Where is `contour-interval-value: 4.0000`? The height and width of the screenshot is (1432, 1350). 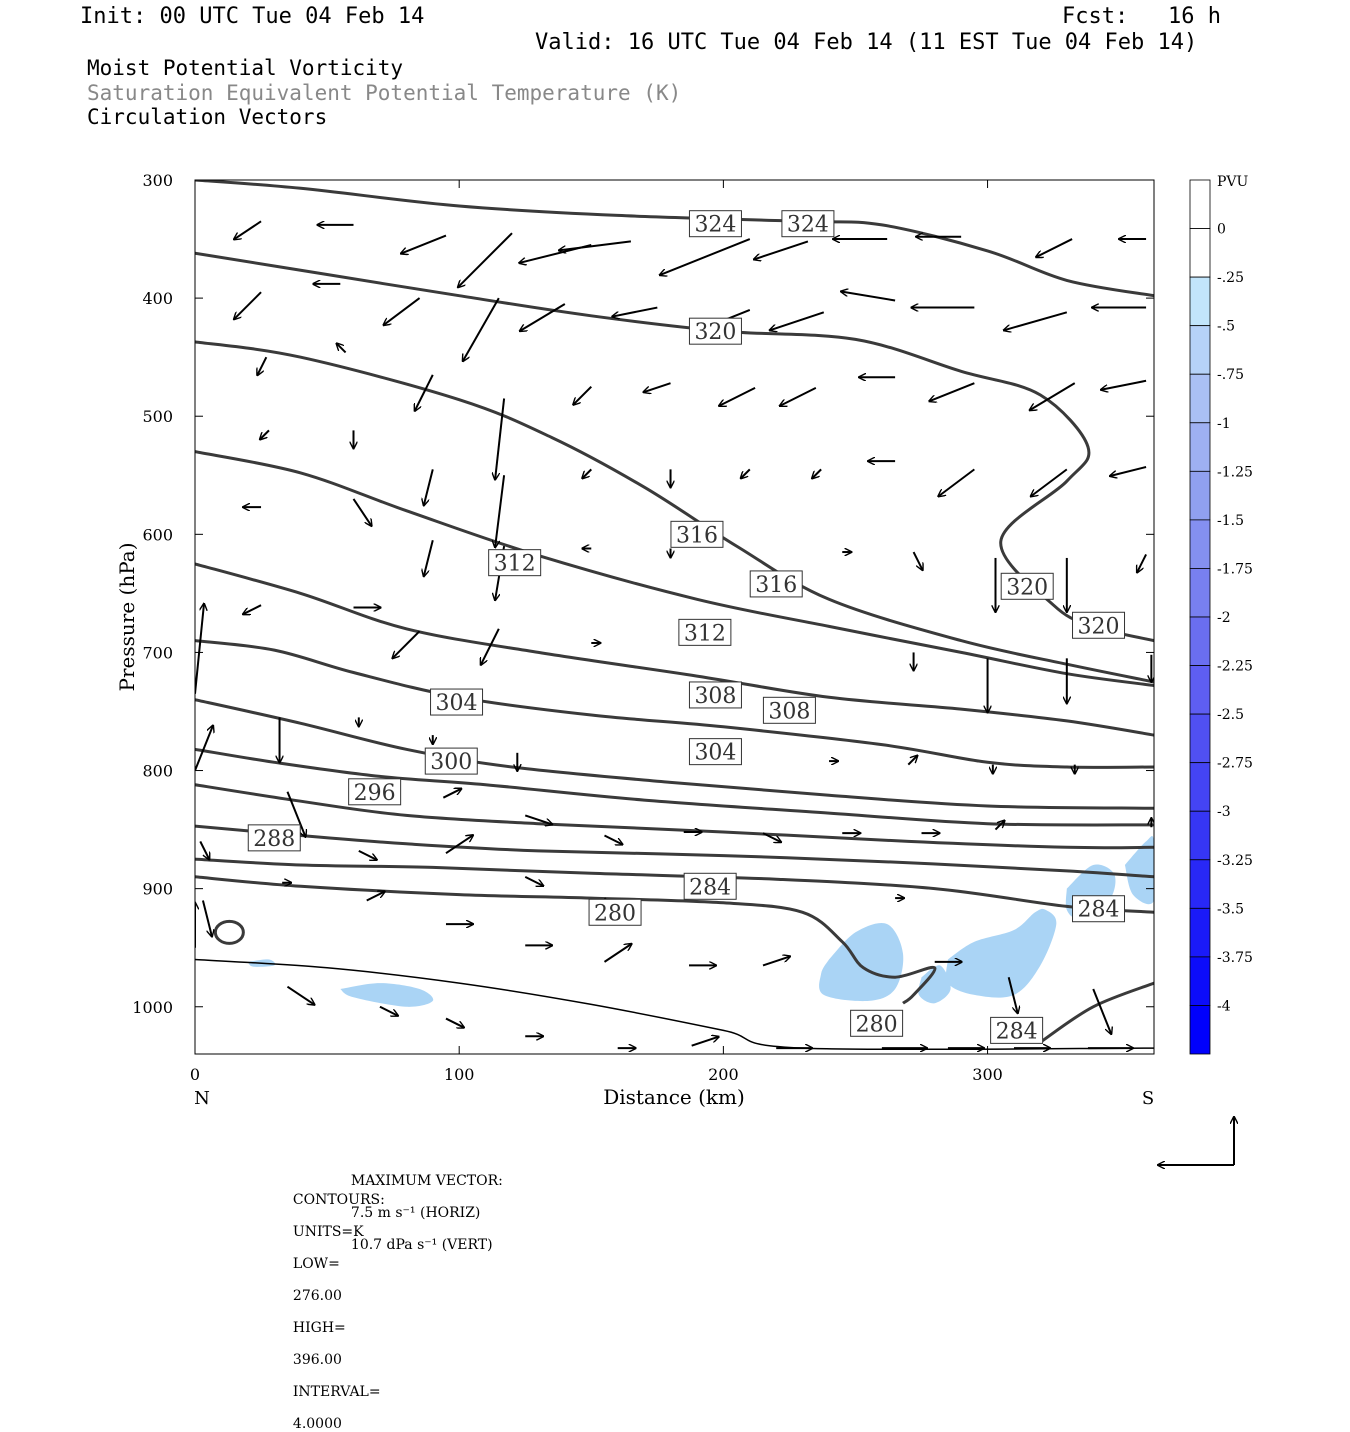 contour-interval-value: 4.0000 is located at coordinates (317, 1424).